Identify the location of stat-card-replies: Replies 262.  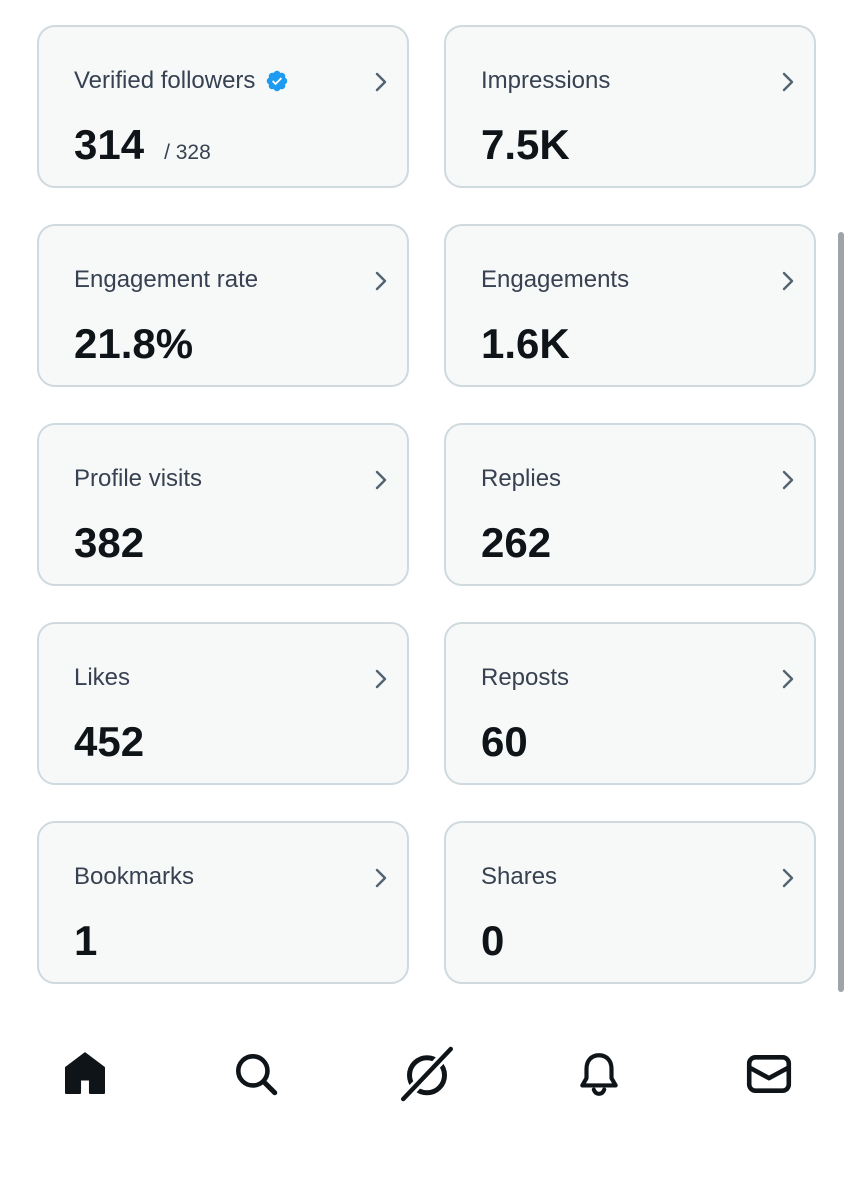
(630, 504).